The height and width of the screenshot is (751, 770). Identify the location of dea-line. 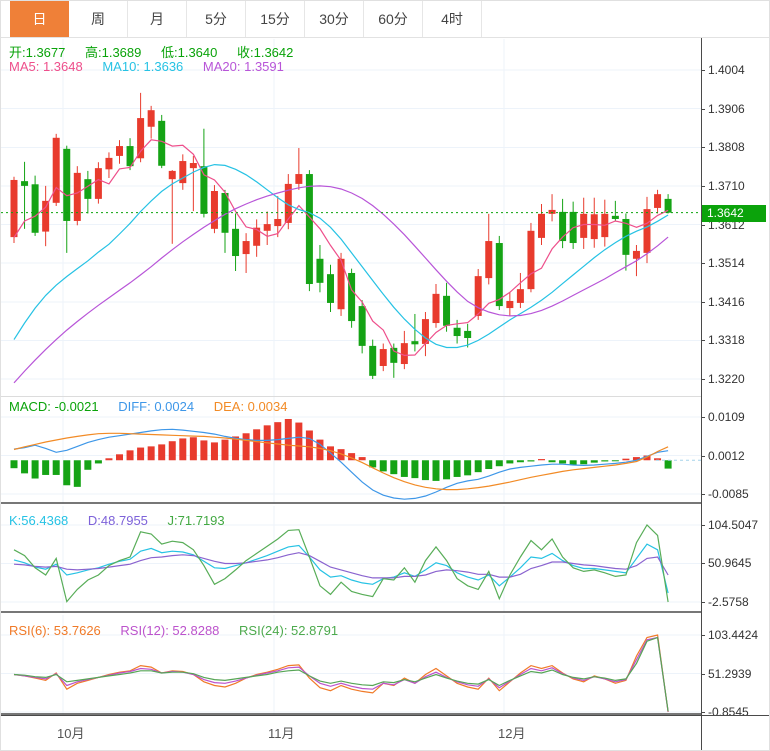
(341, 461).